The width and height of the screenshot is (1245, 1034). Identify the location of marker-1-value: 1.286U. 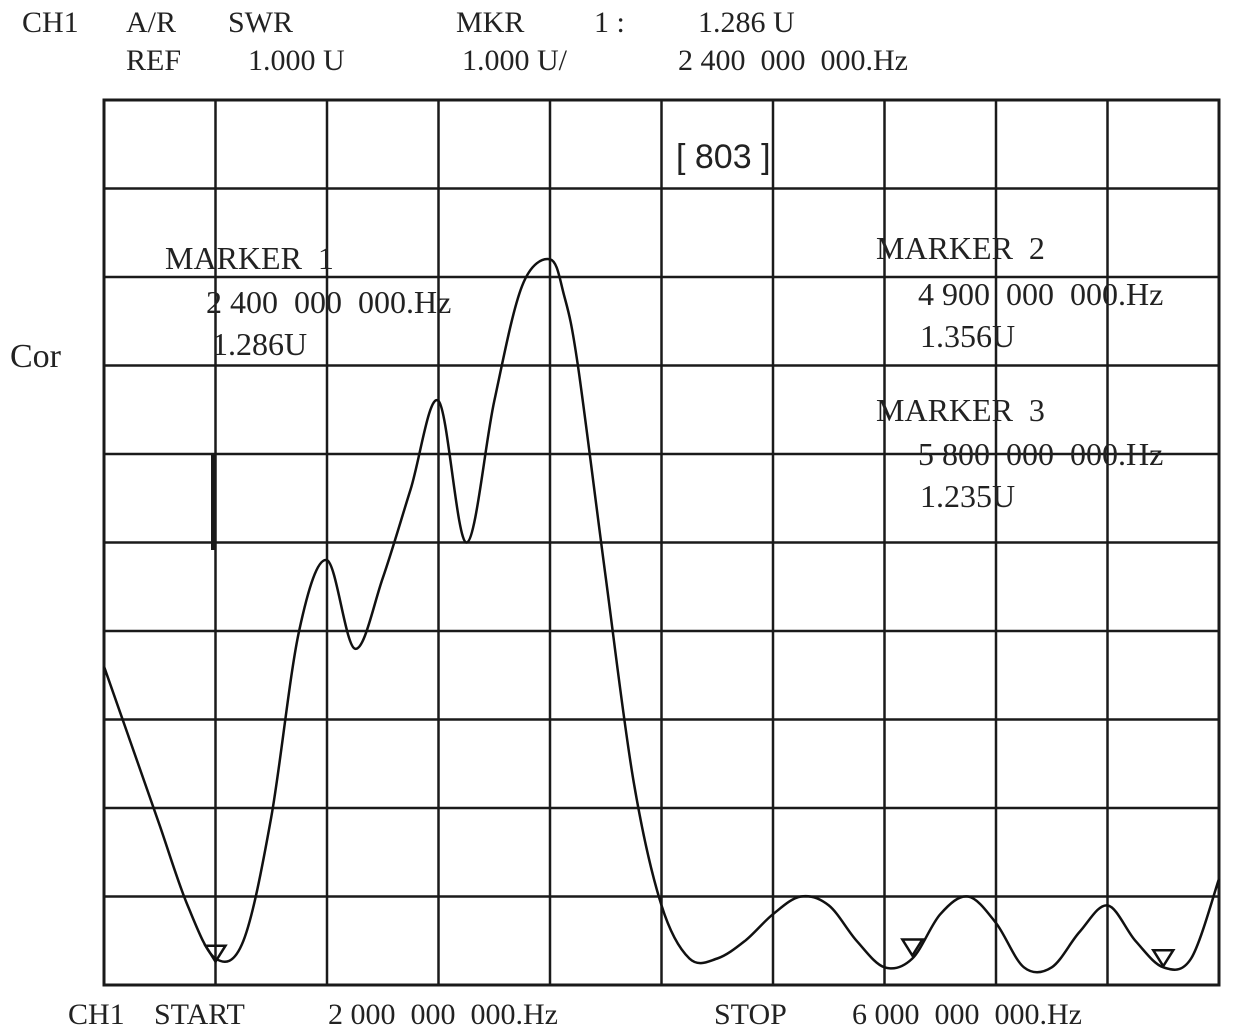
(260, 344).